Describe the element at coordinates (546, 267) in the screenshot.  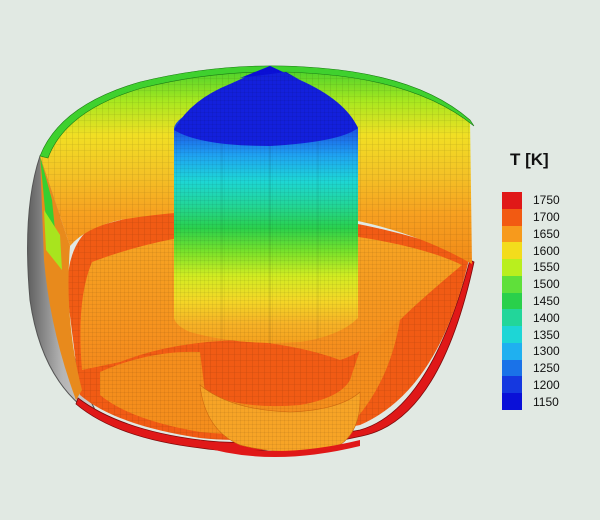
I see `colorbar-tick-label: 1550` at that location.